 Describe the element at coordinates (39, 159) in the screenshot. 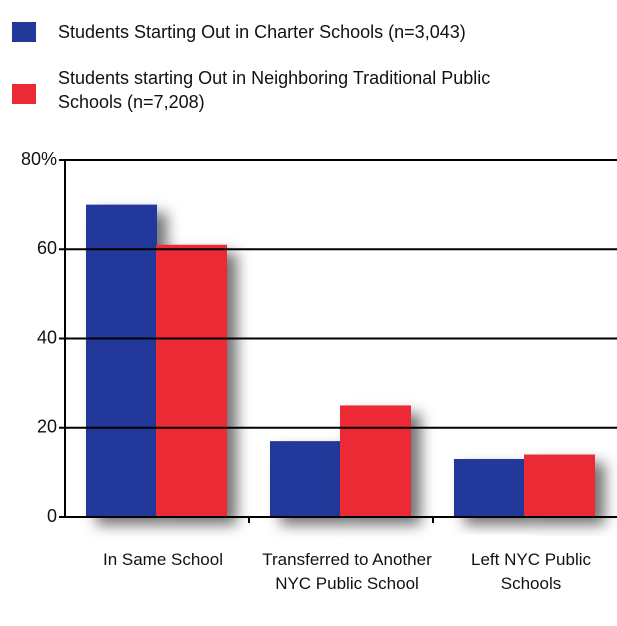

I see `y-tick-label: 80%` at that location.